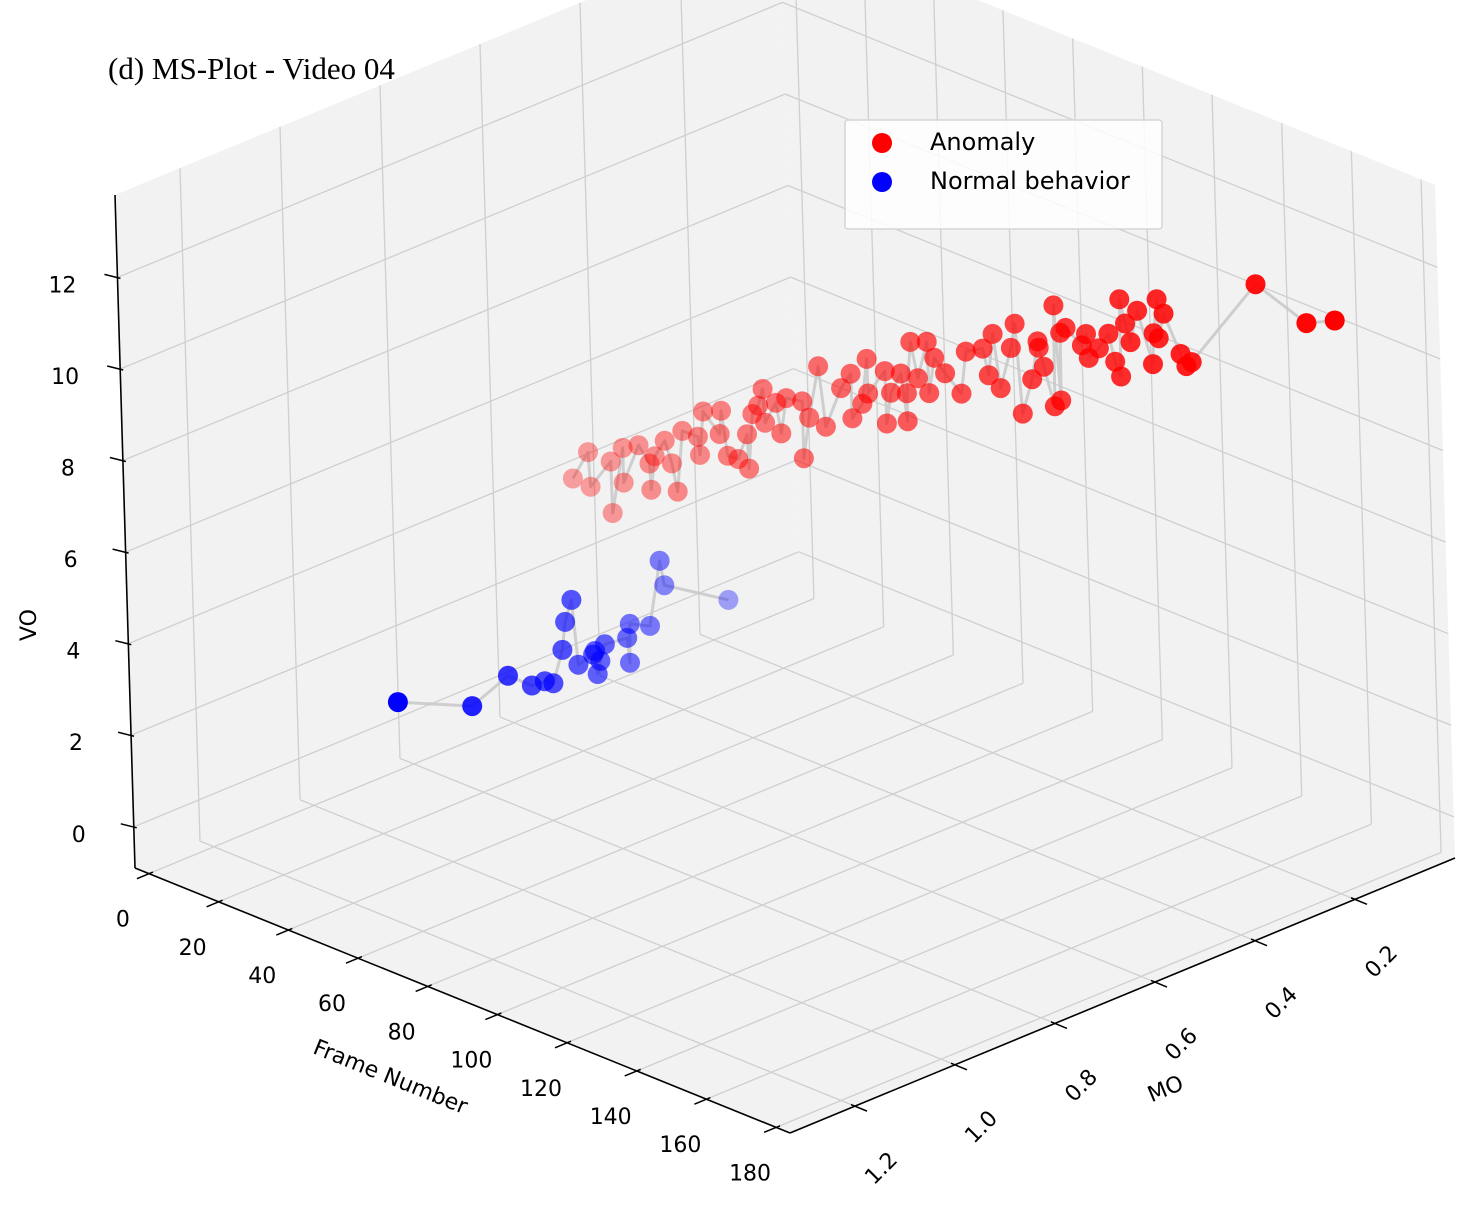 The height and width of the screenshot is (1215, 1484). What do you see at coordinates (1165, 1089) in the screenshot?
I see `y-axis-label: MO` at bounding box center [1165, 1089].